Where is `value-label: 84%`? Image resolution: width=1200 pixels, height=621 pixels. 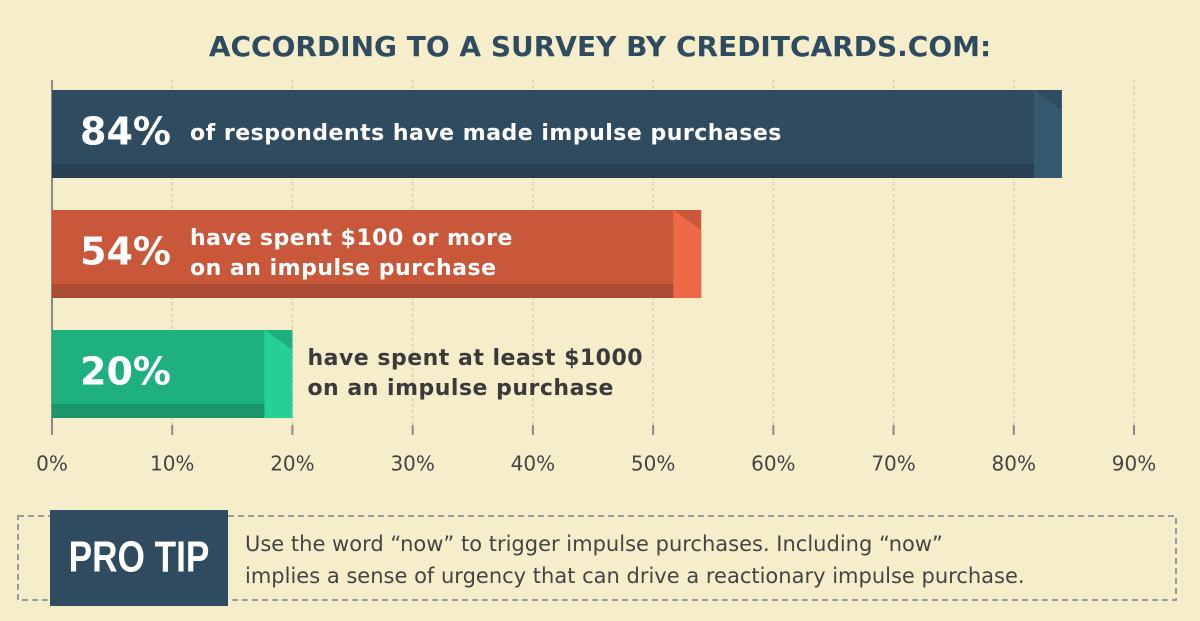
value-label: 84% is located at coordinates (125, 132).